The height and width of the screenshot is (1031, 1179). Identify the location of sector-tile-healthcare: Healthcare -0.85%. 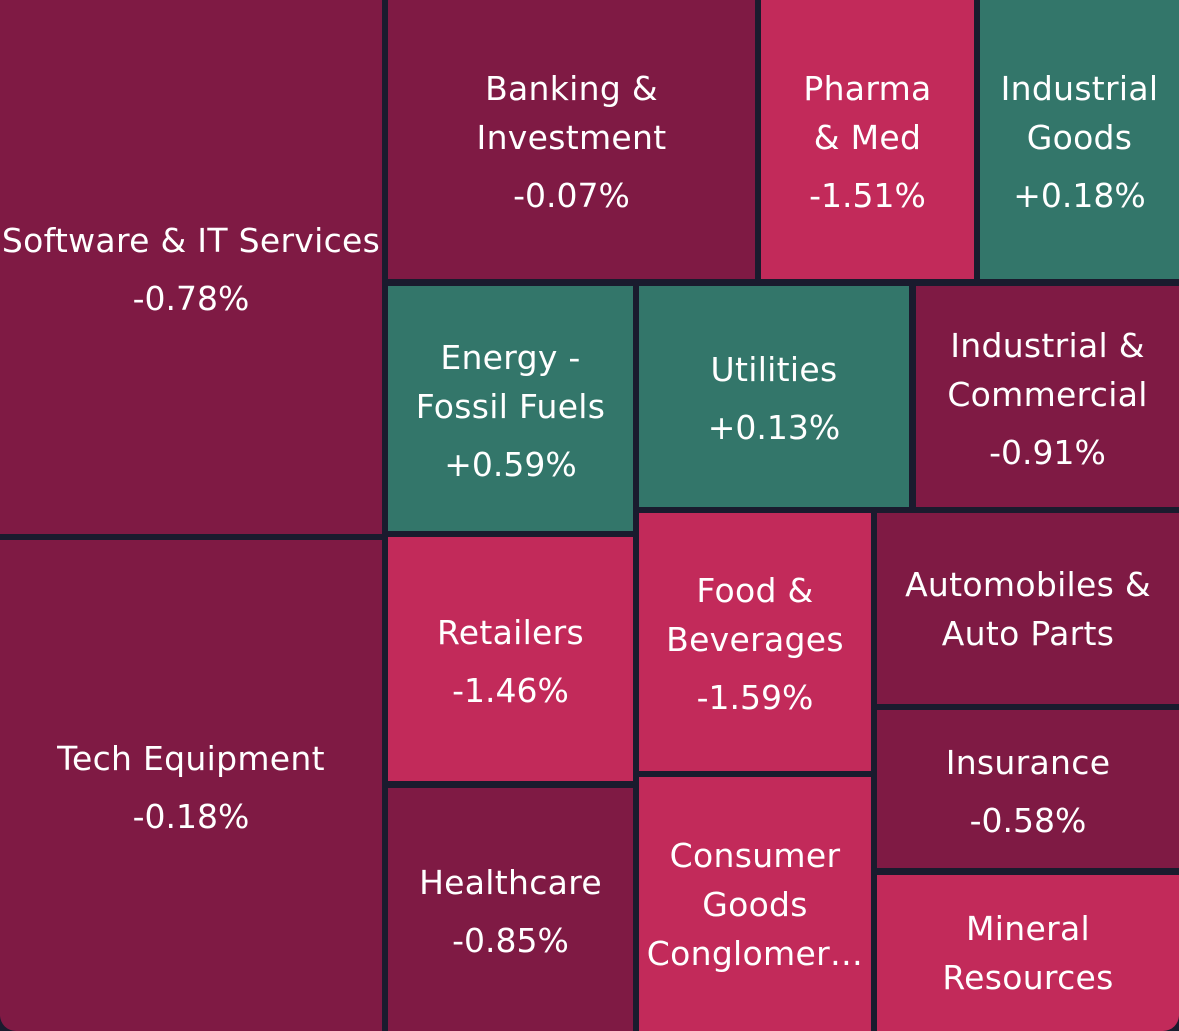
(510, 909).